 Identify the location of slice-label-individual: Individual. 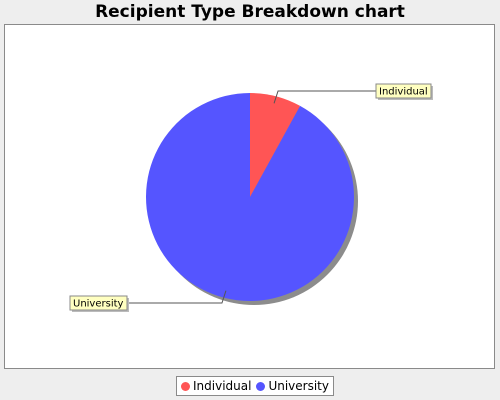
(403, 92).